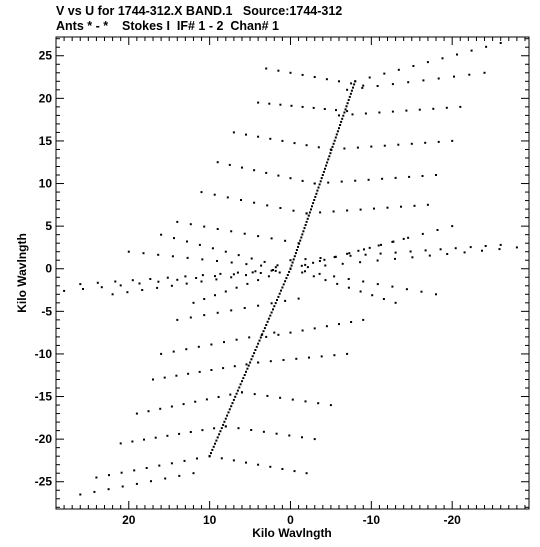 Image resolution: width=540 pixels, height=547 pixels. I want to click on y-tick-label: -15, so click(44, 397).